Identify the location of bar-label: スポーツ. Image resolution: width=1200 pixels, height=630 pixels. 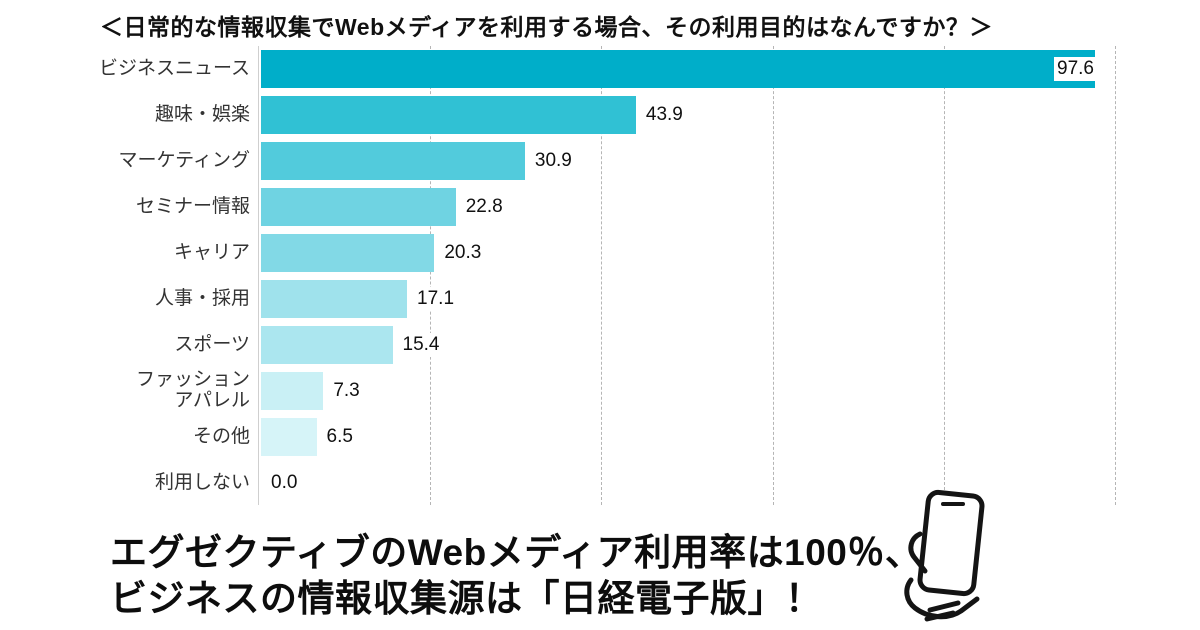
(212, 344).